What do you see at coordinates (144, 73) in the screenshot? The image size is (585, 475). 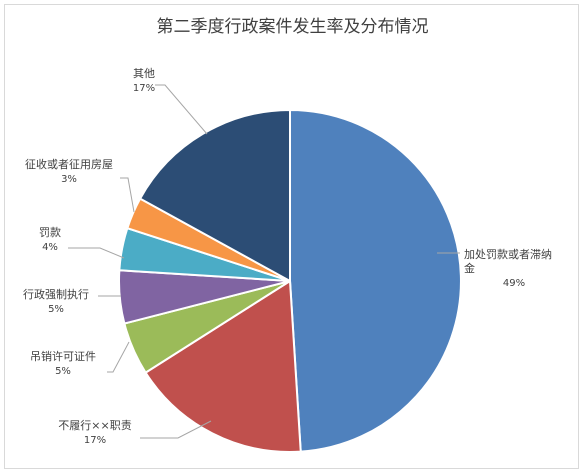 I see `slice-label: 其他` at bounding box center [144, 73].